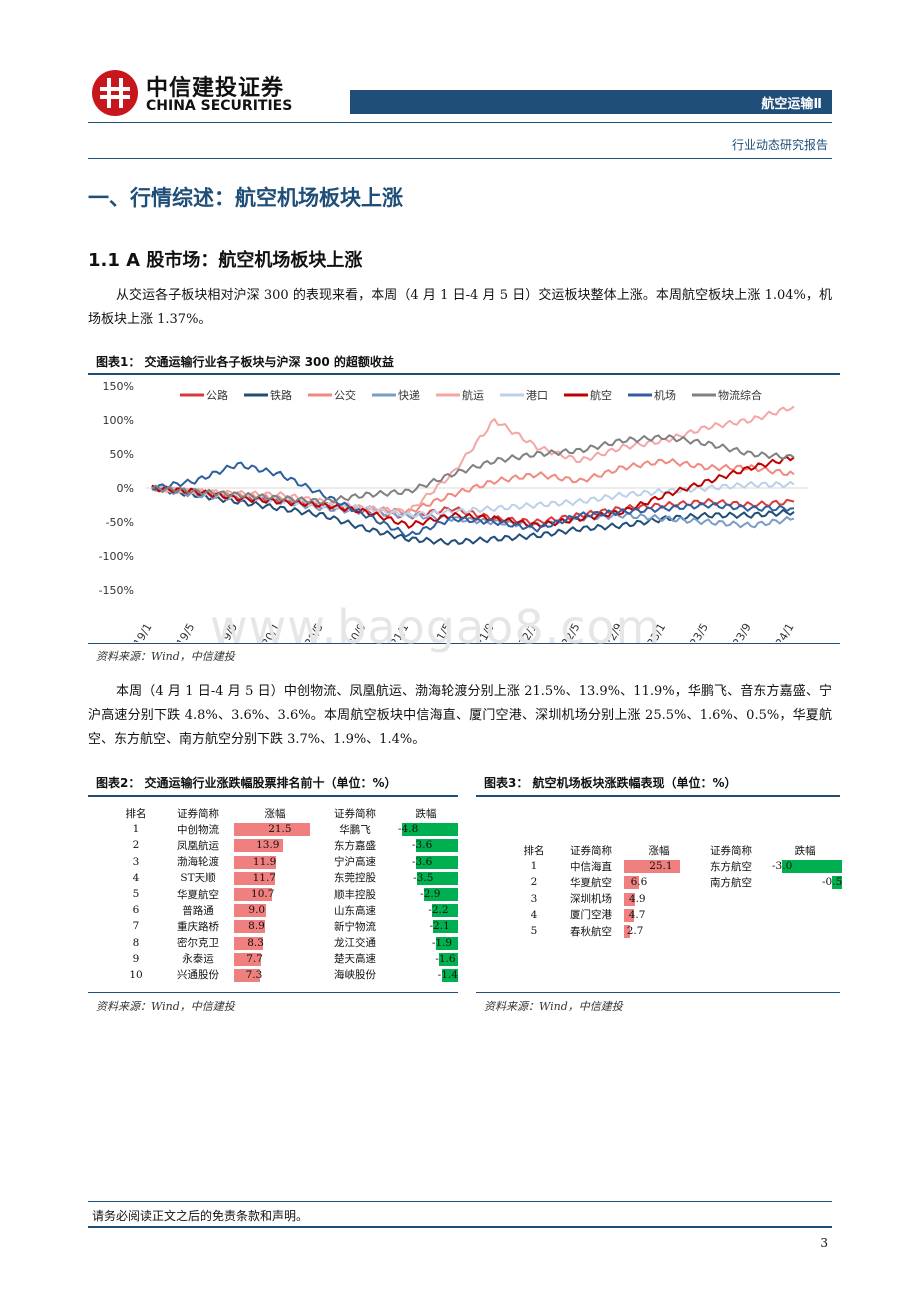 Image resolution: width=920 pixels, height=1302 pixels. What do you see at coordinates (136, 894) in the screenshot?
I see `rank-cell: 5` at bounding box center [136, 894].